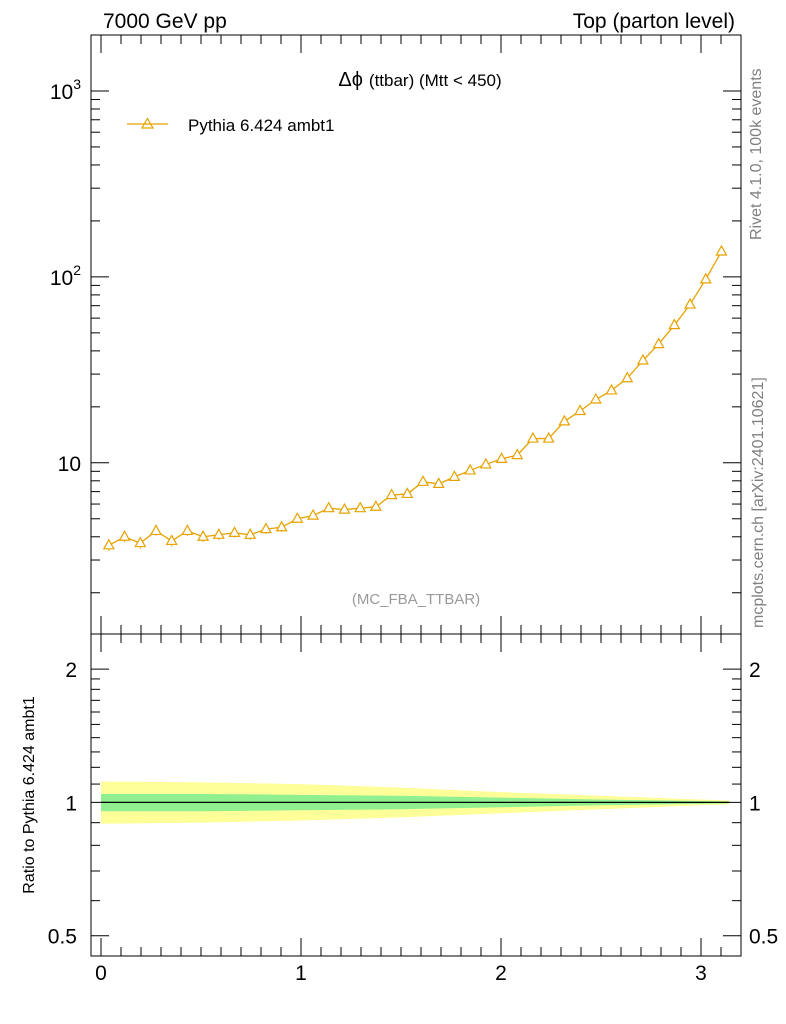  Describe the element at coordinates (763, 937) in the screenshot. I see `ratio-y-tick-label-right: 0.5` at that location.